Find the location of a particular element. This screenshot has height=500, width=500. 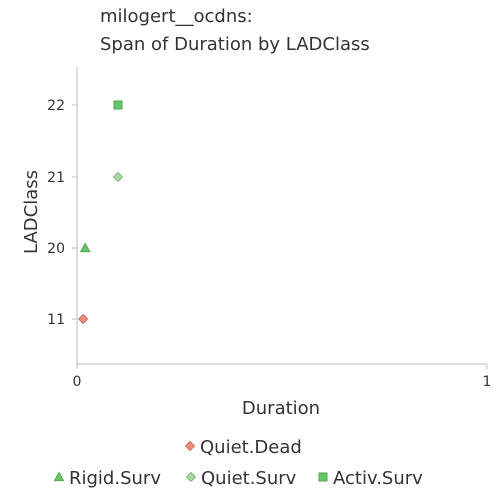

legend-marker-rigid-surv is located at coordinates (59, 476).